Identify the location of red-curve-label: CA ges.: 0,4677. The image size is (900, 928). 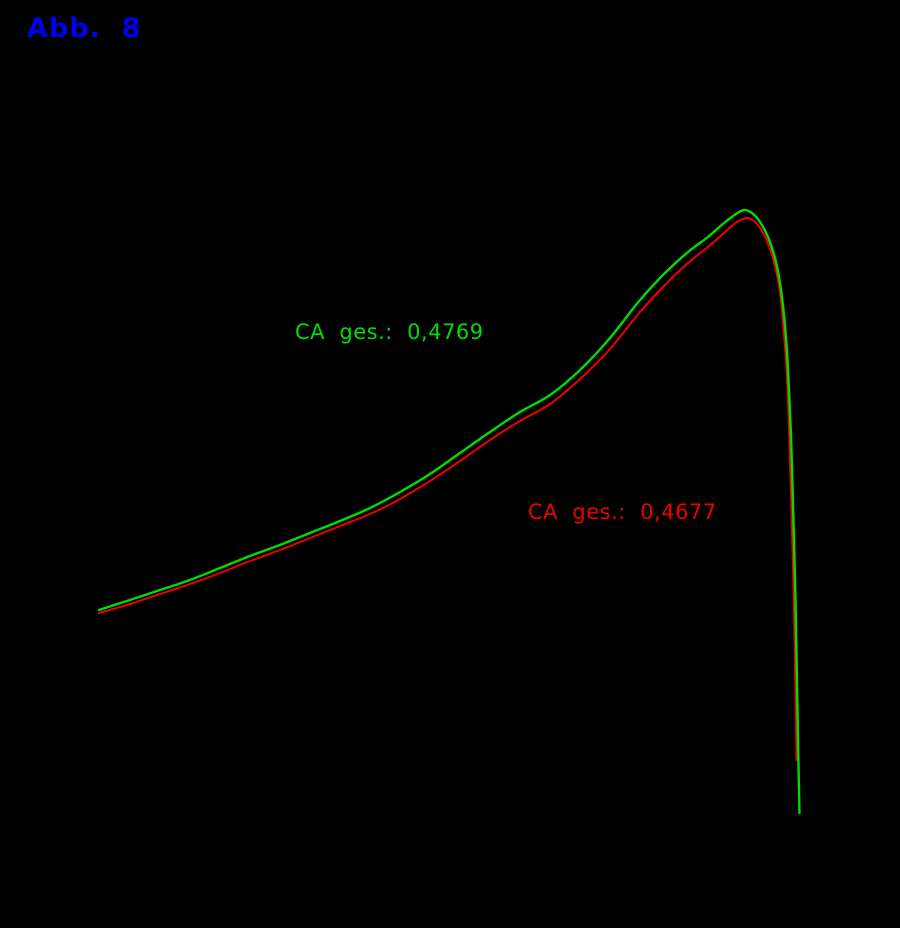
(622, 512).